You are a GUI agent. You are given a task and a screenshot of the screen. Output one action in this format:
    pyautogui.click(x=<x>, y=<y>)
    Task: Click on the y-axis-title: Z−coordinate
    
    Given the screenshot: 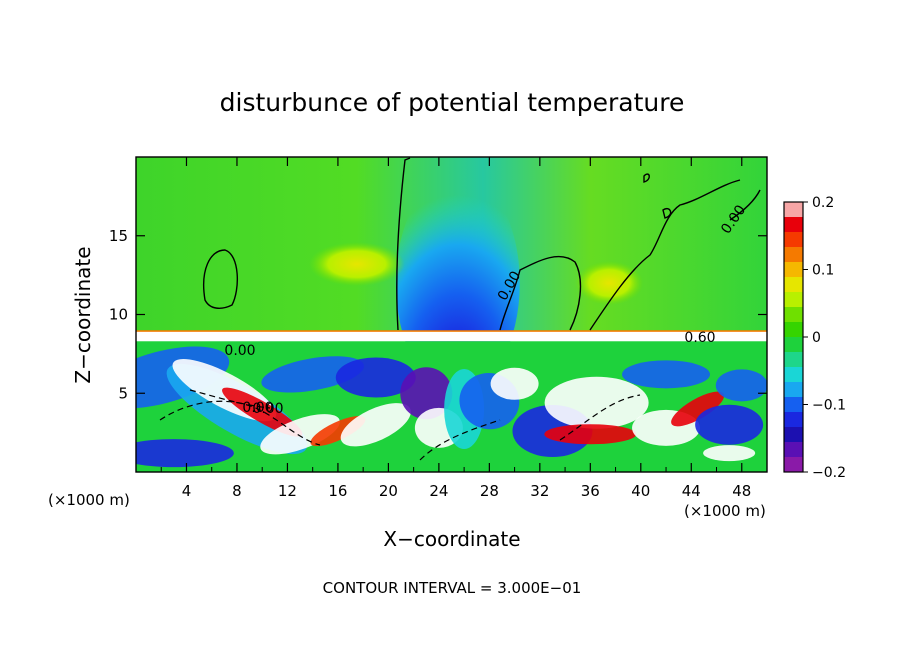 What is the action you would take?
    pyautogui.click(x=83, y=314)
    